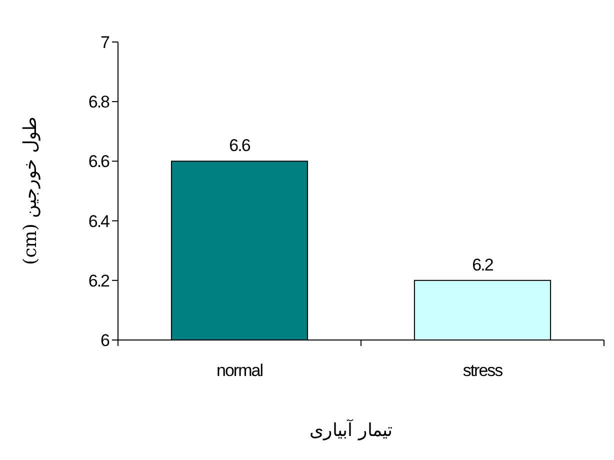 This screenshot has width=614, height=460. What do you see at coordinates (351, 430) in the screenshot?
I see `x-axis-title: تیمار آبیاری` at bounding box center [351, 430].